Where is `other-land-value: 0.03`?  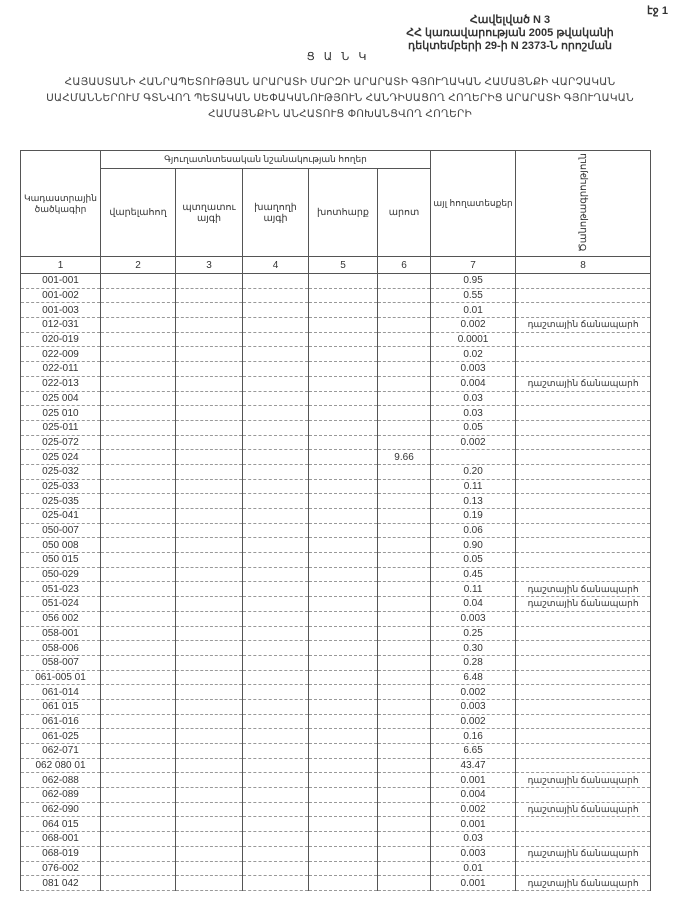 other-land-value: 0.03 is located at coordinates (473, 839).